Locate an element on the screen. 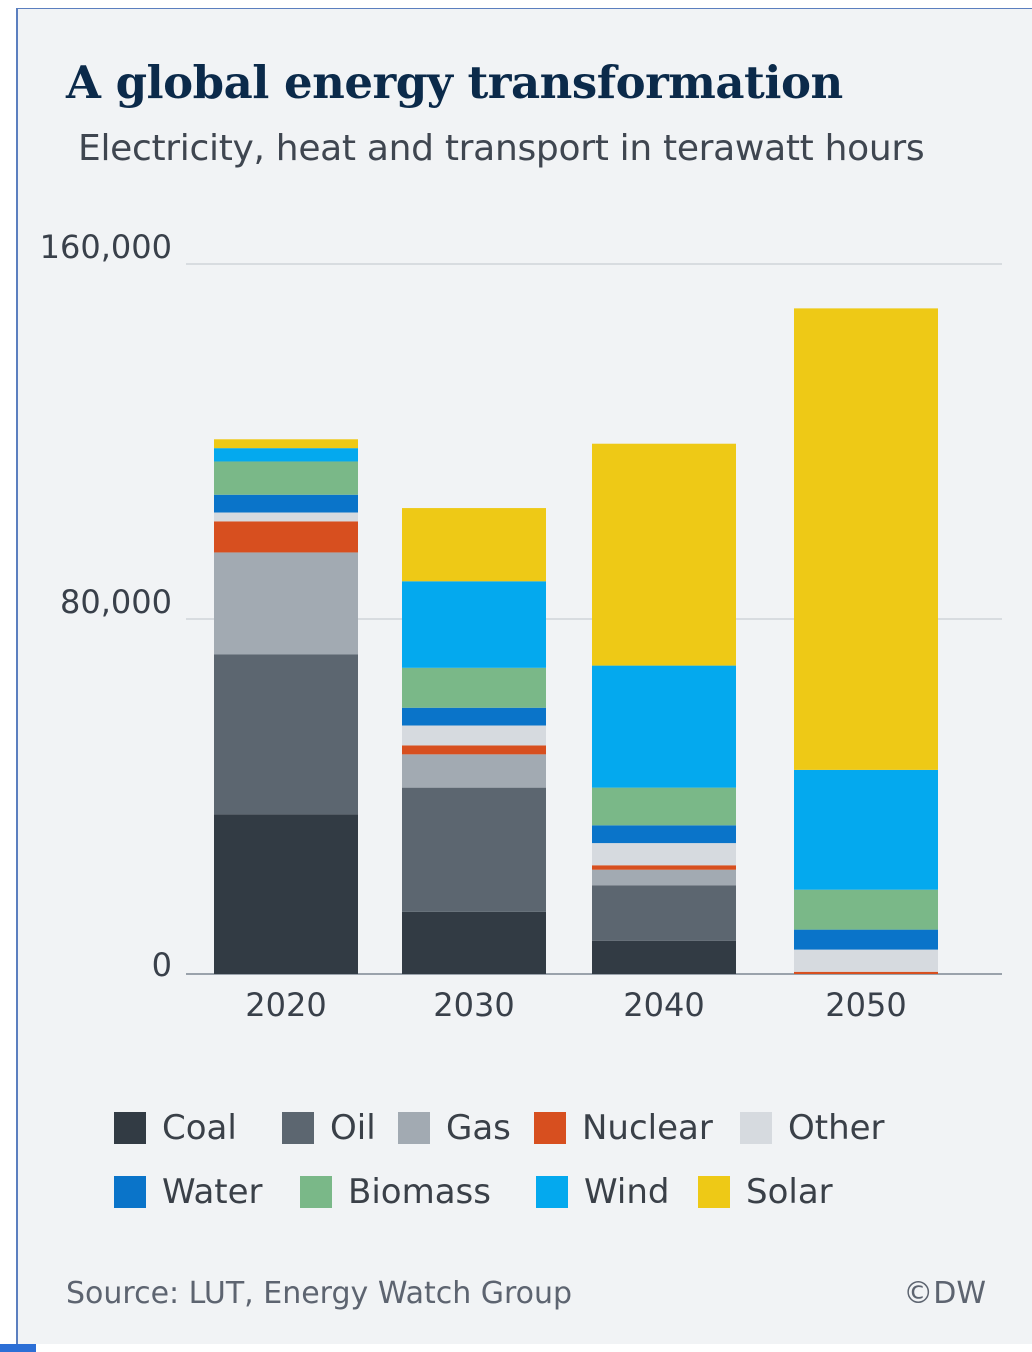  legend-swatch-coal is located at coordinates (130, 1128).